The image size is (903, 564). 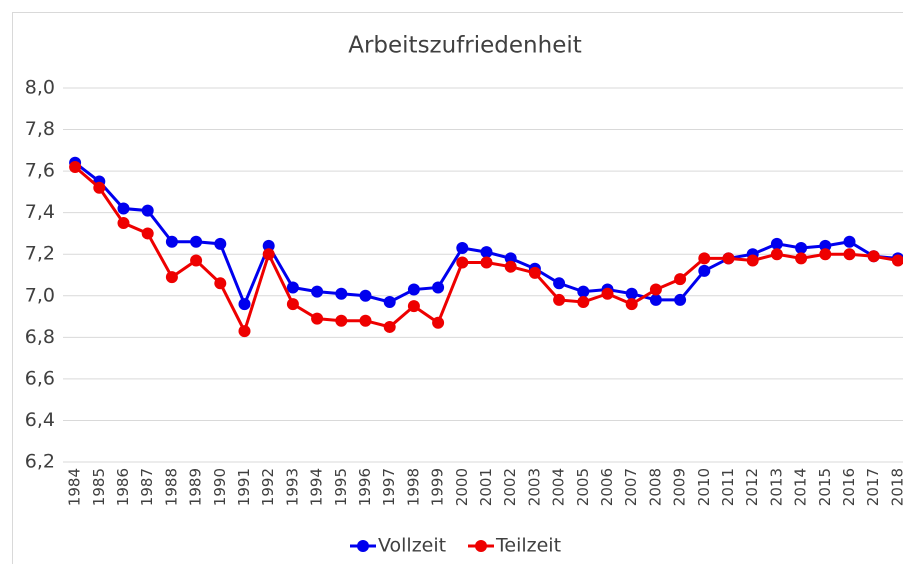 What do you see at coordinates (825, 487) in the screenshot?
I see `x-tick-label: 2015` at bounding box center [825, 487].